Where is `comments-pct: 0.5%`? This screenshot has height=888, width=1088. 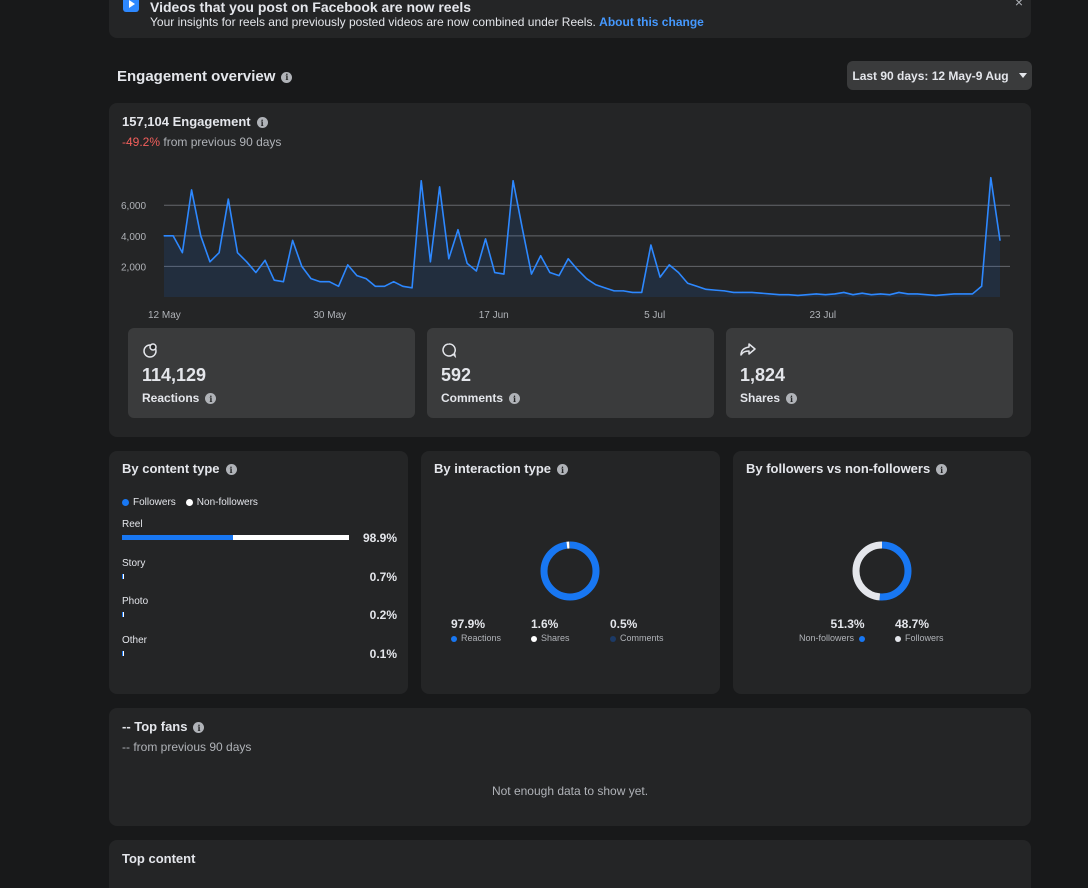 comments-pct: 0.5% is located at coordinates (624, 624).